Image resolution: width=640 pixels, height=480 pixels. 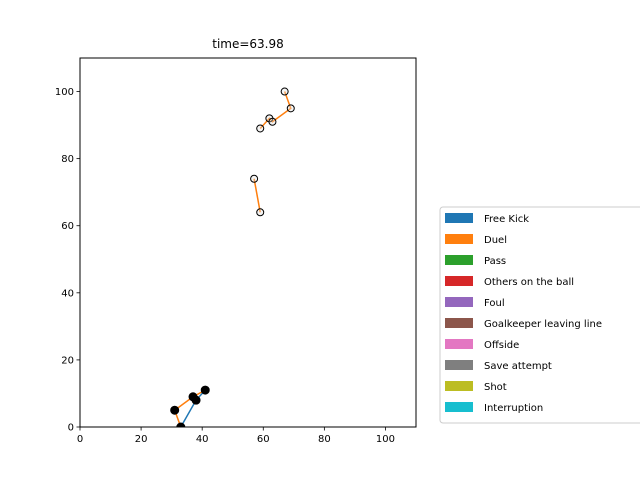 I want to click on y-tick-label: 60, so click(x=67, y=226).